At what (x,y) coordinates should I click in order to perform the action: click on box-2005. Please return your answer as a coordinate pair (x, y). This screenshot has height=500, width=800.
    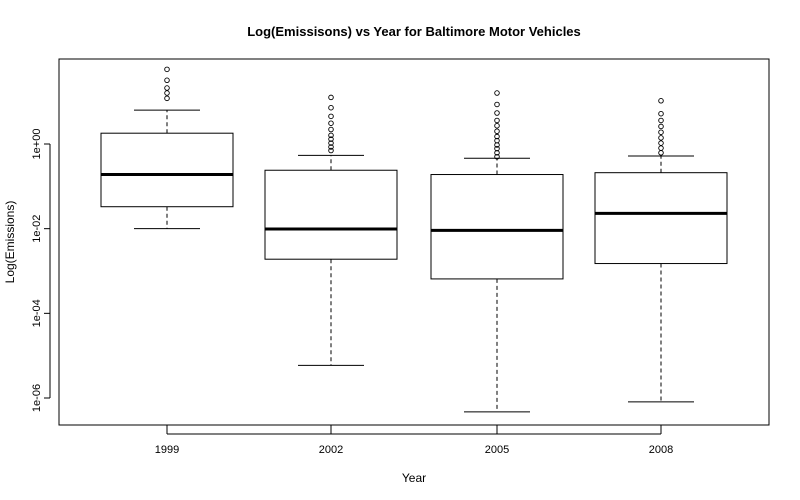
    Looking at the image, I should click on (497, 251).